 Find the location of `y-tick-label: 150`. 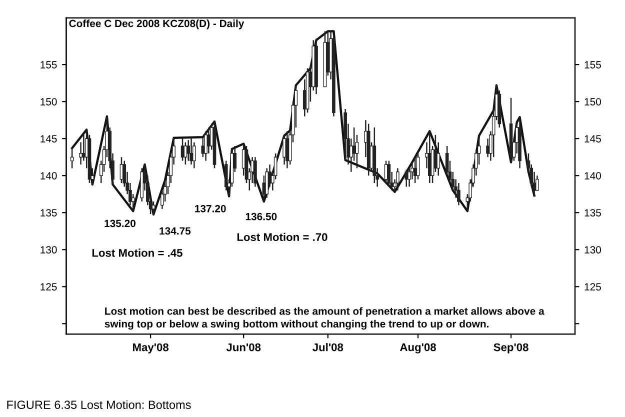

y-tick-label: 150 is located at coordinates (48, 102).